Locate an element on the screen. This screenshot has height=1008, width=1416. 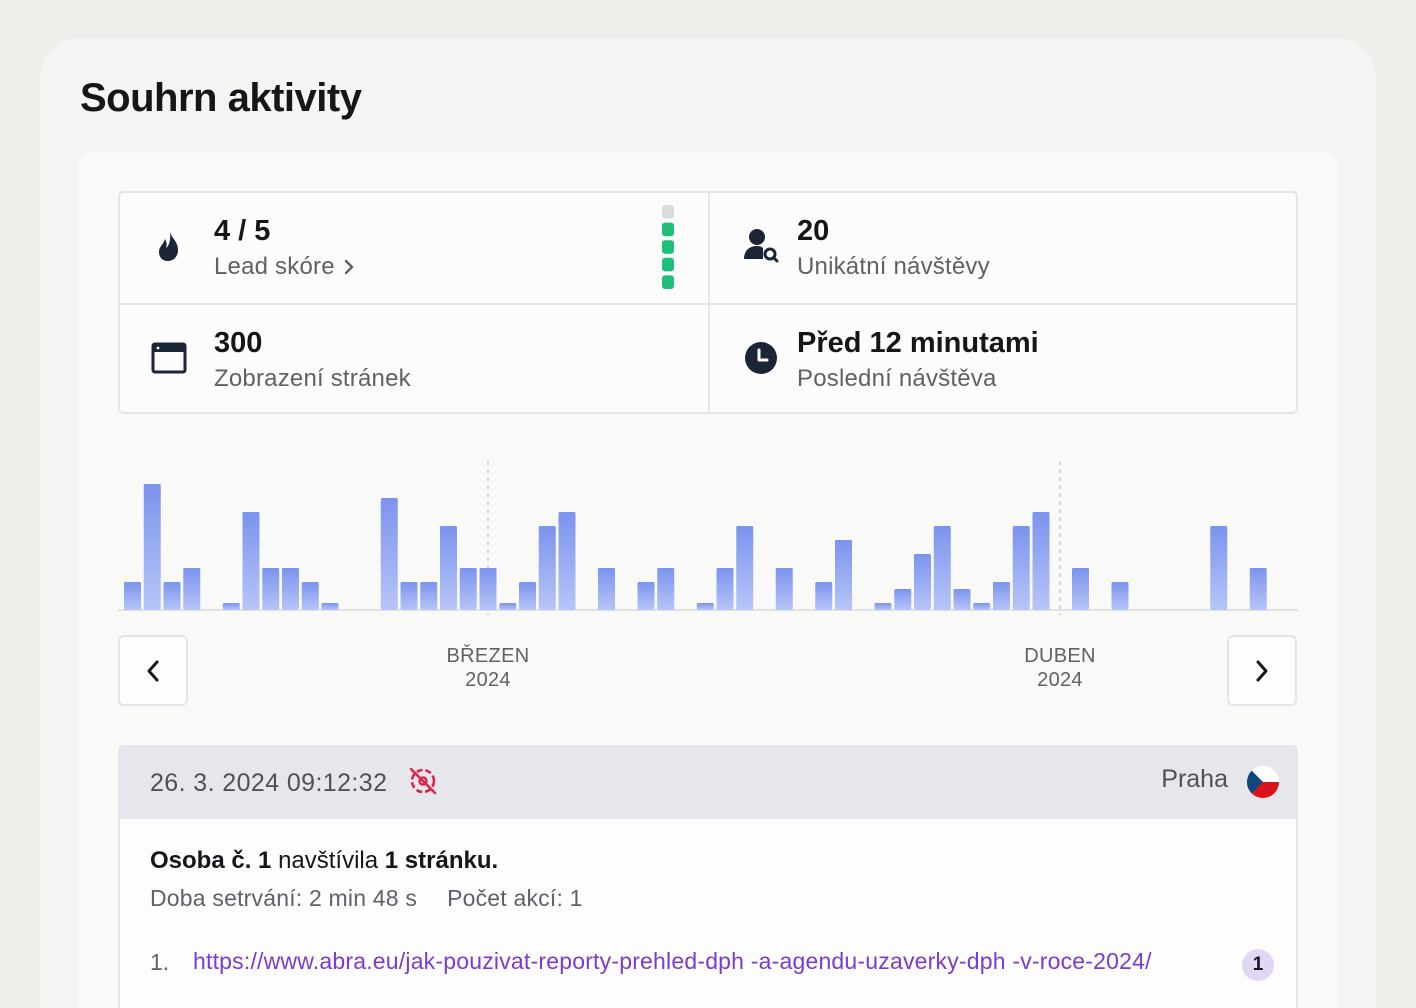
page-number: 1. is located at coordinates (160, 962).